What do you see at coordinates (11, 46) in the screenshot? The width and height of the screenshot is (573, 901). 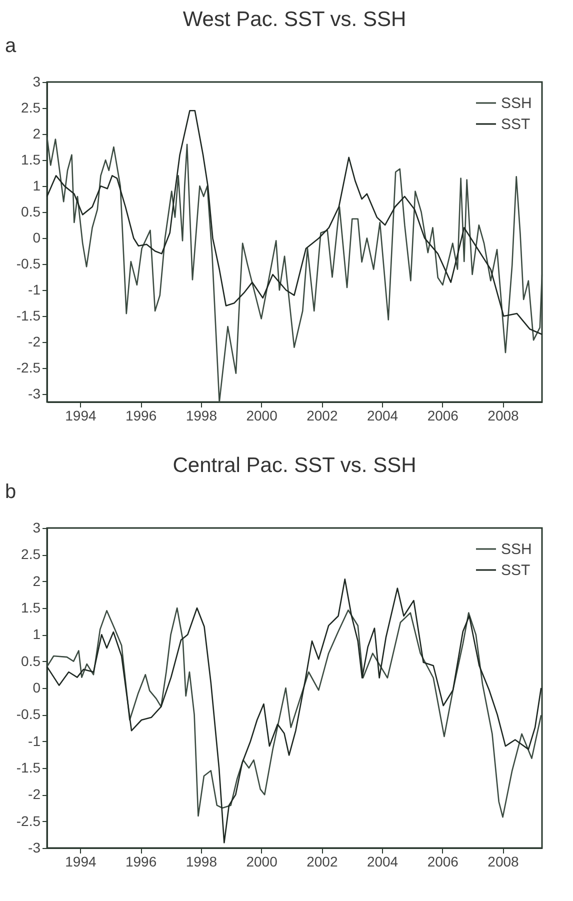 I see `text: a` at bounding box center [11, 46].